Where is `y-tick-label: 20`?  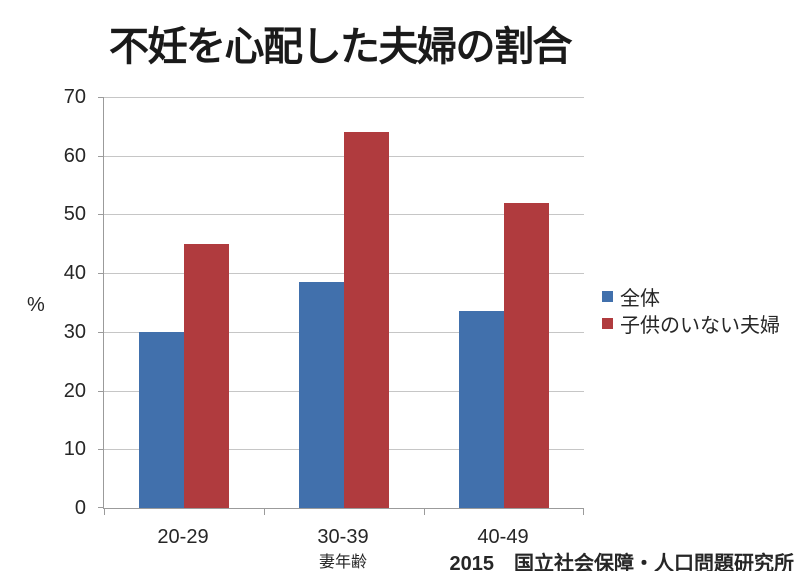
y-tick-label: 20 is located at coordinates (74, 391).